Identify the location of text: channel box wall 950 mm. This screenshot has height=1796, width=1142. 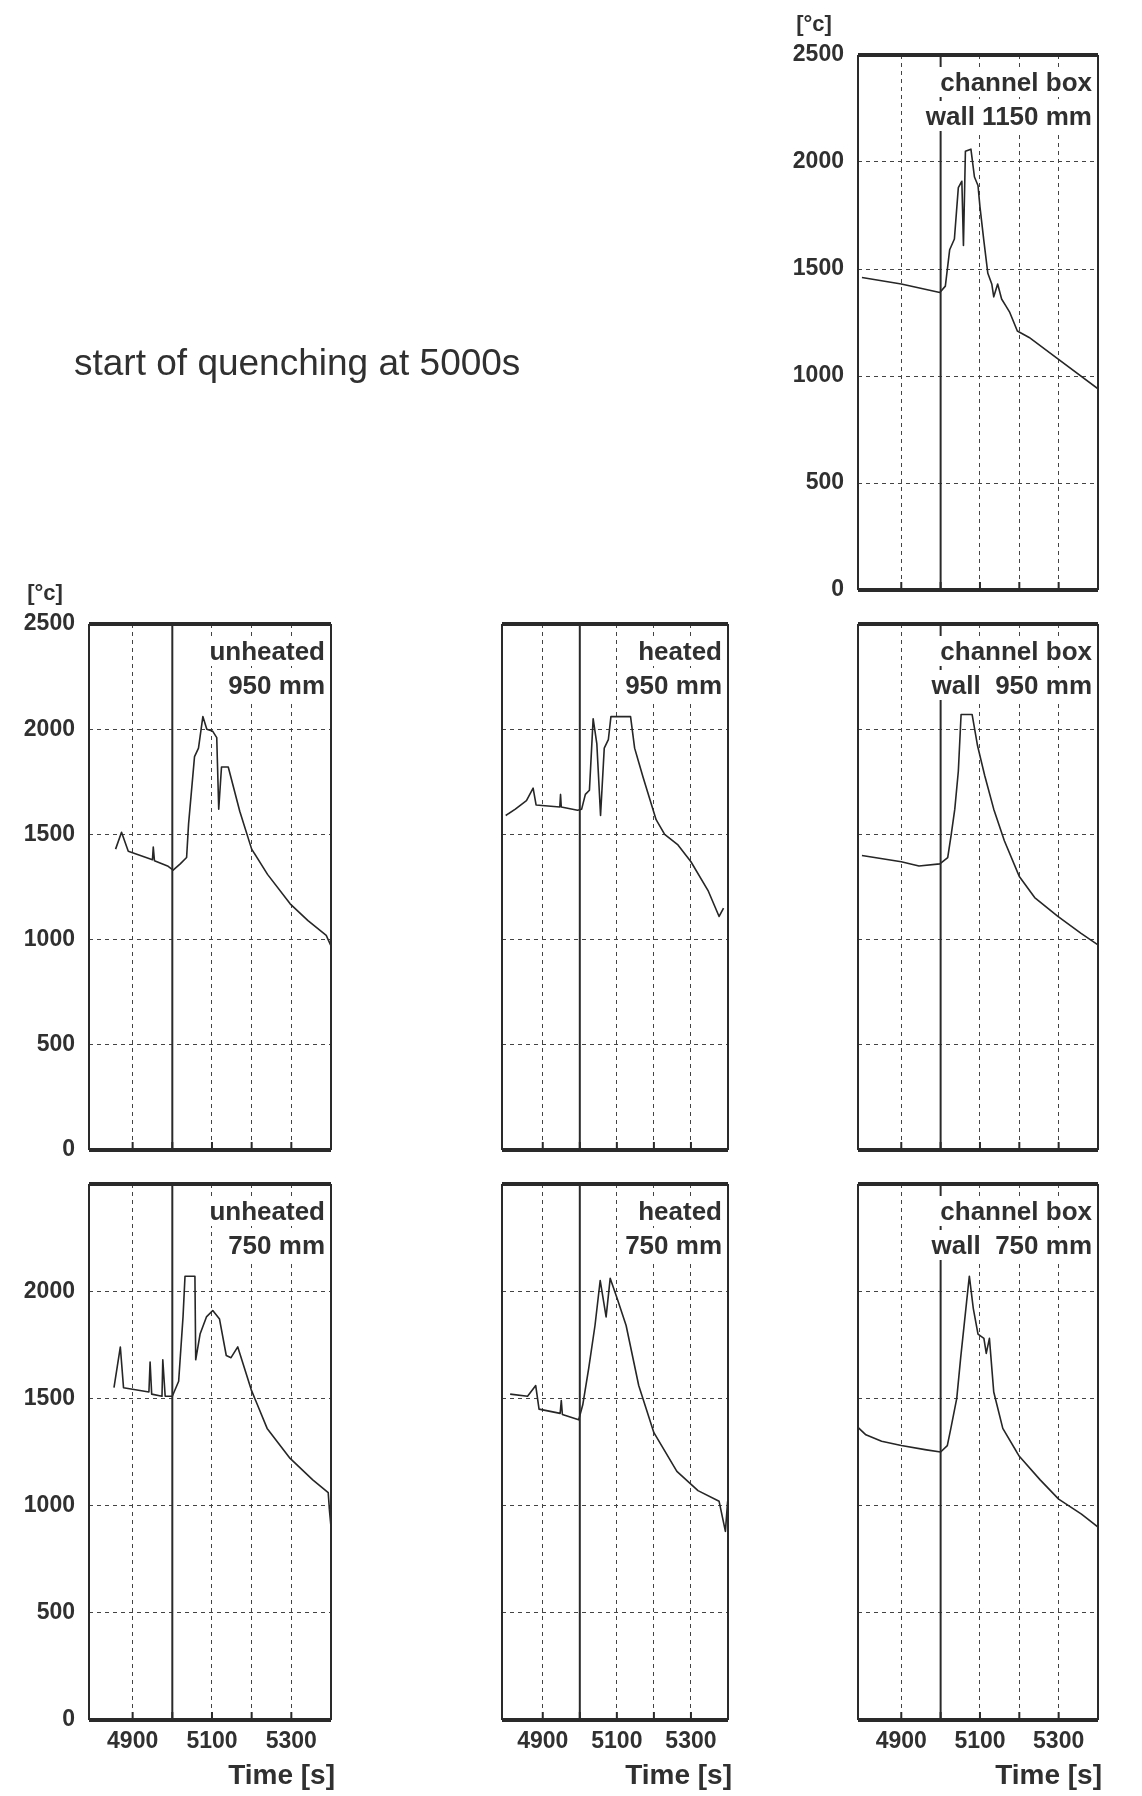
(1011, 668).